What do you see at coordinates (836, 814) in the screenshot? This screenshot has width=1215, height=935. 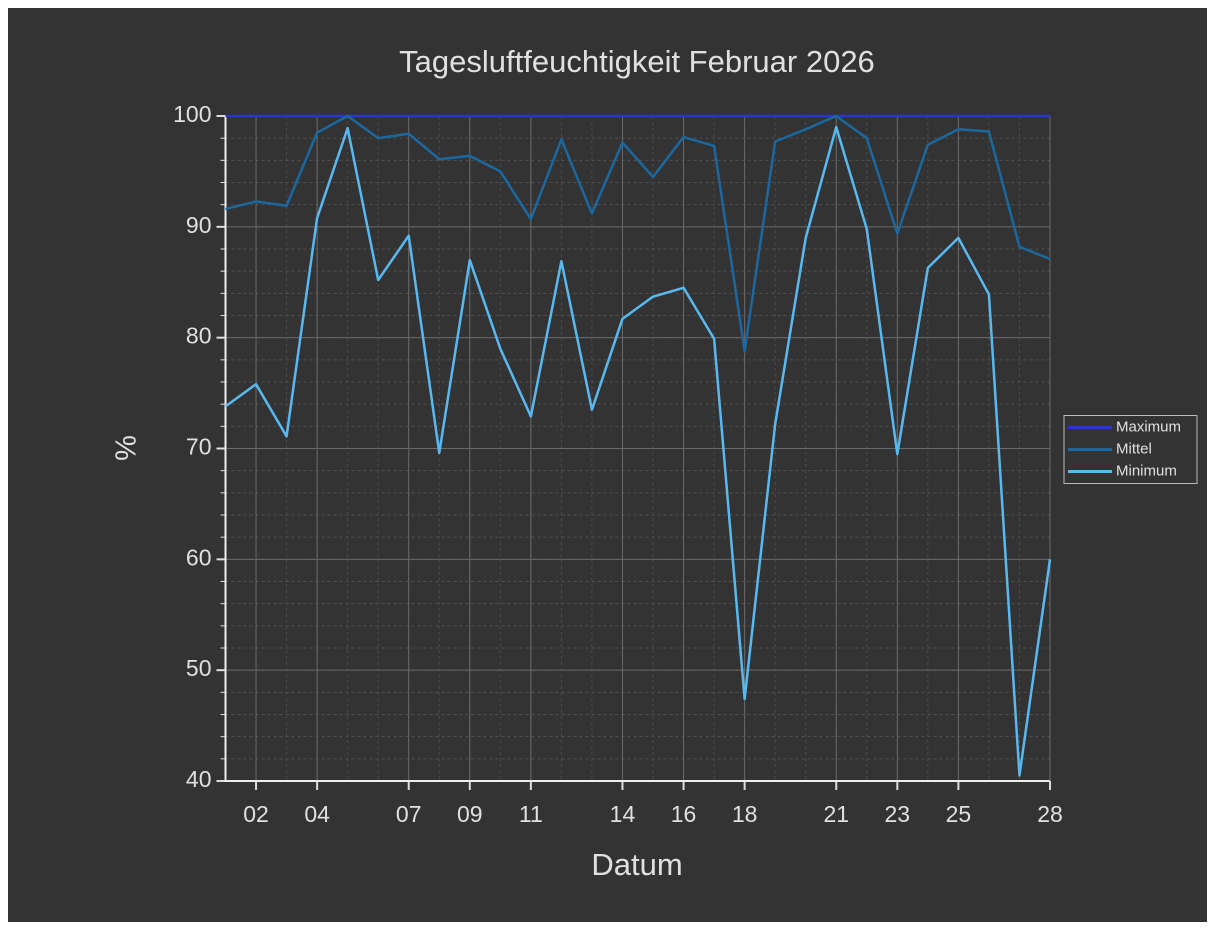 I see `x-tick-label: 21` at bounding box center [836, 814].